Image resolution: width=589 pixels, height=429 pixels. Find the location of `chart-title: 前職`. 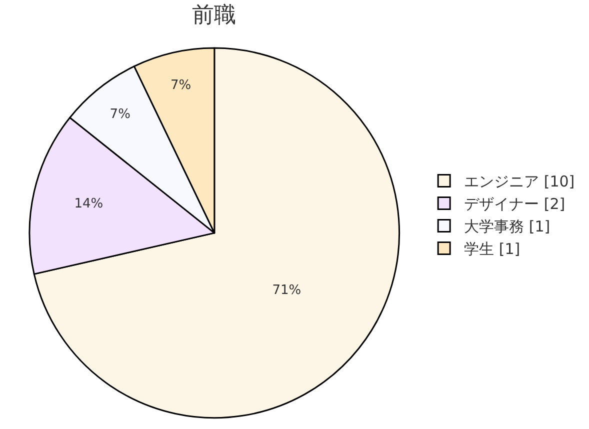

chart-title: 前職 is located at coordinates (214, 15).